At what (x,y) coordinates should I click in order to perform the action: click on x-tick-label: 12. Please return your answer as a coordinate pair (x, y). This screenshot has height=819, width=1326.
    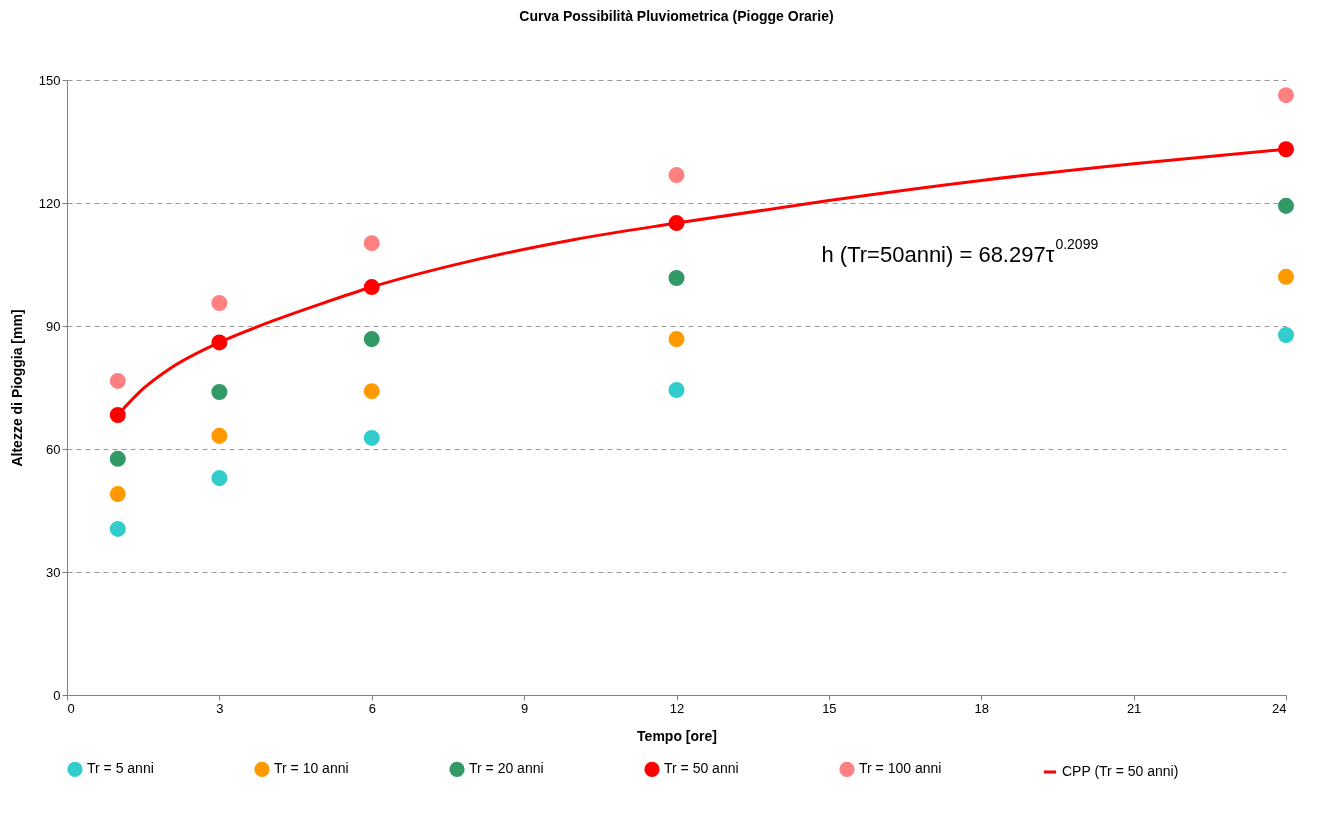
    Looking at the image, I should click on (677, 708).